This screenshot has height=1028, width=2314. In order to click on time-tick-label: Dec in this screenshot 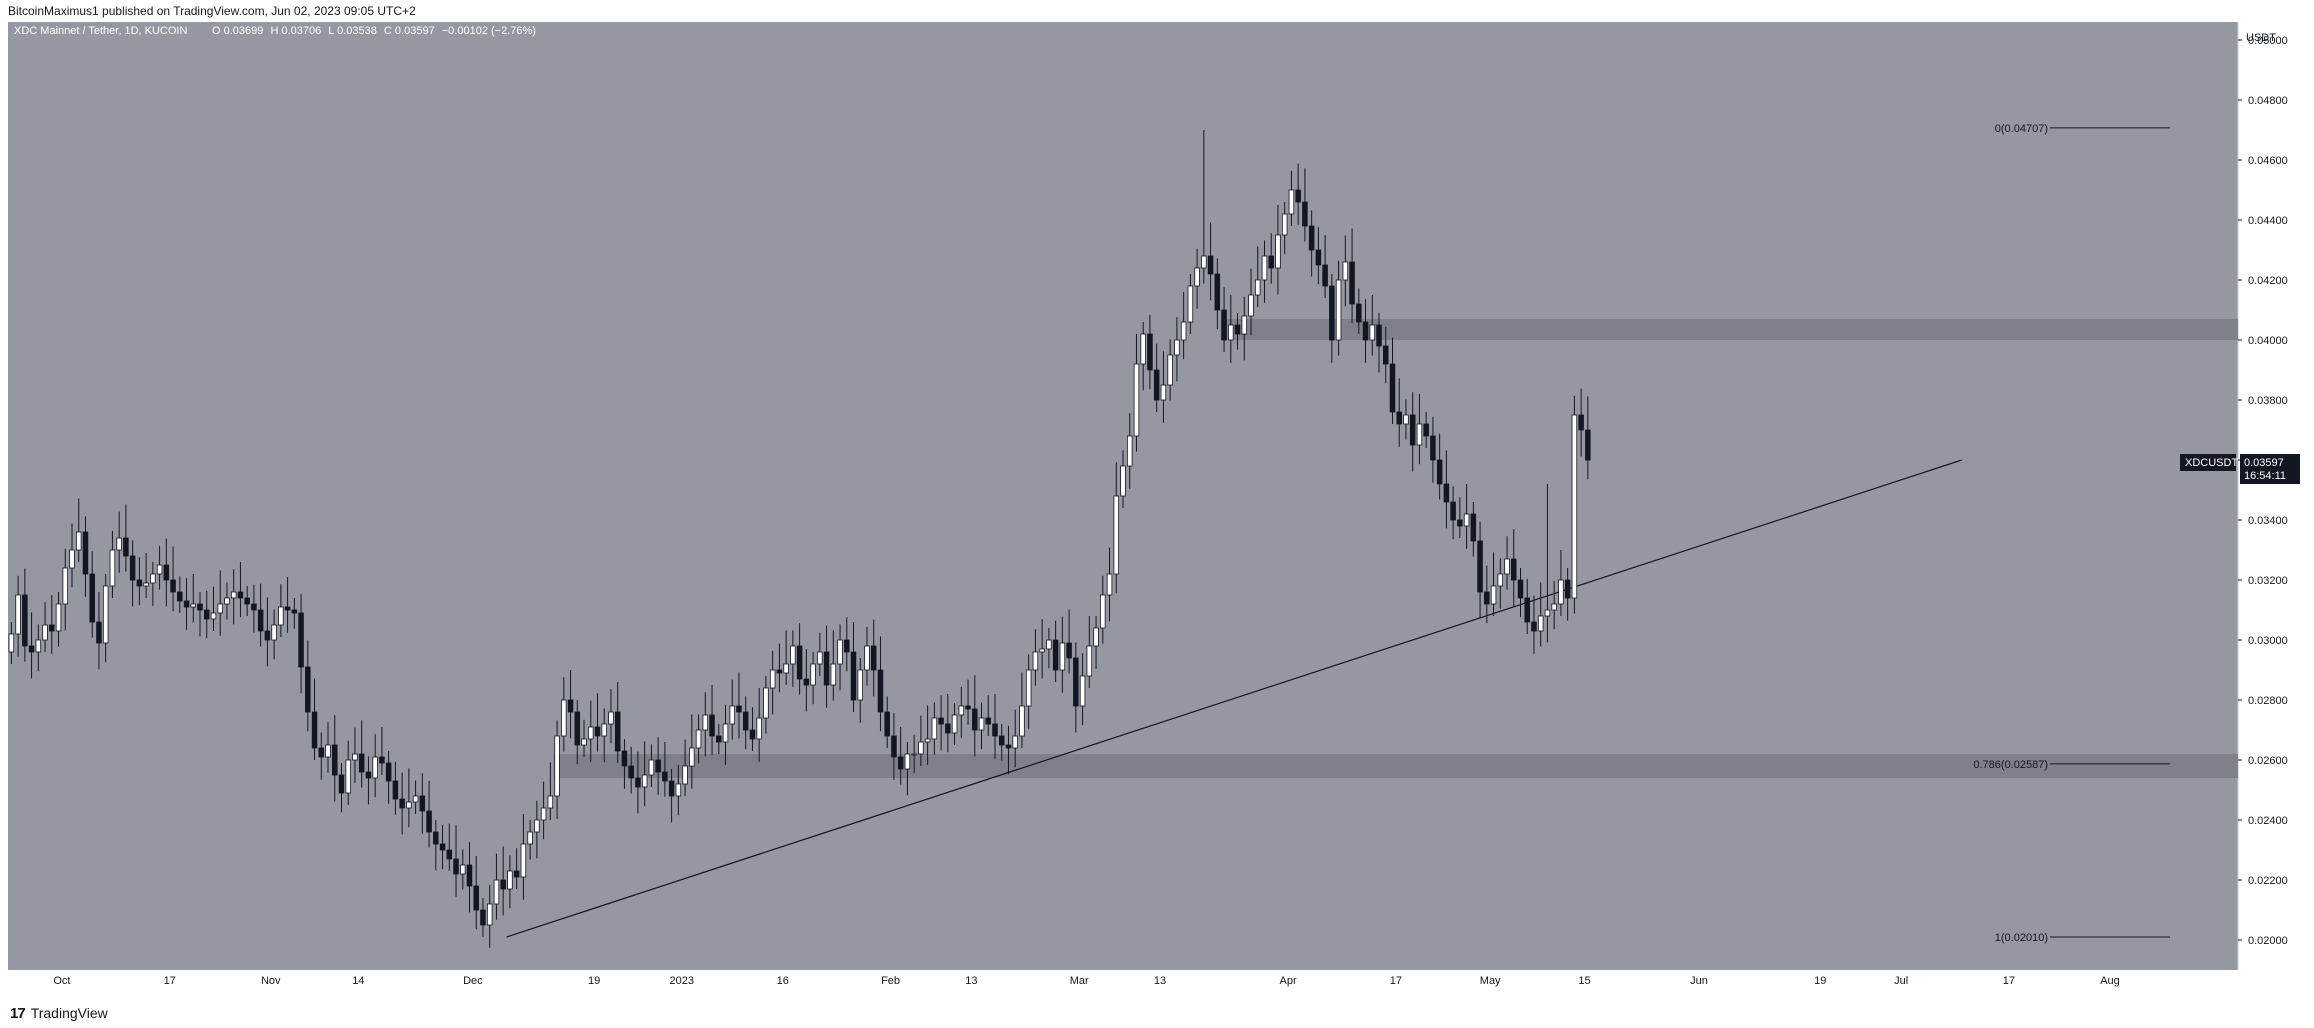, I will do `click(473, 981)`.